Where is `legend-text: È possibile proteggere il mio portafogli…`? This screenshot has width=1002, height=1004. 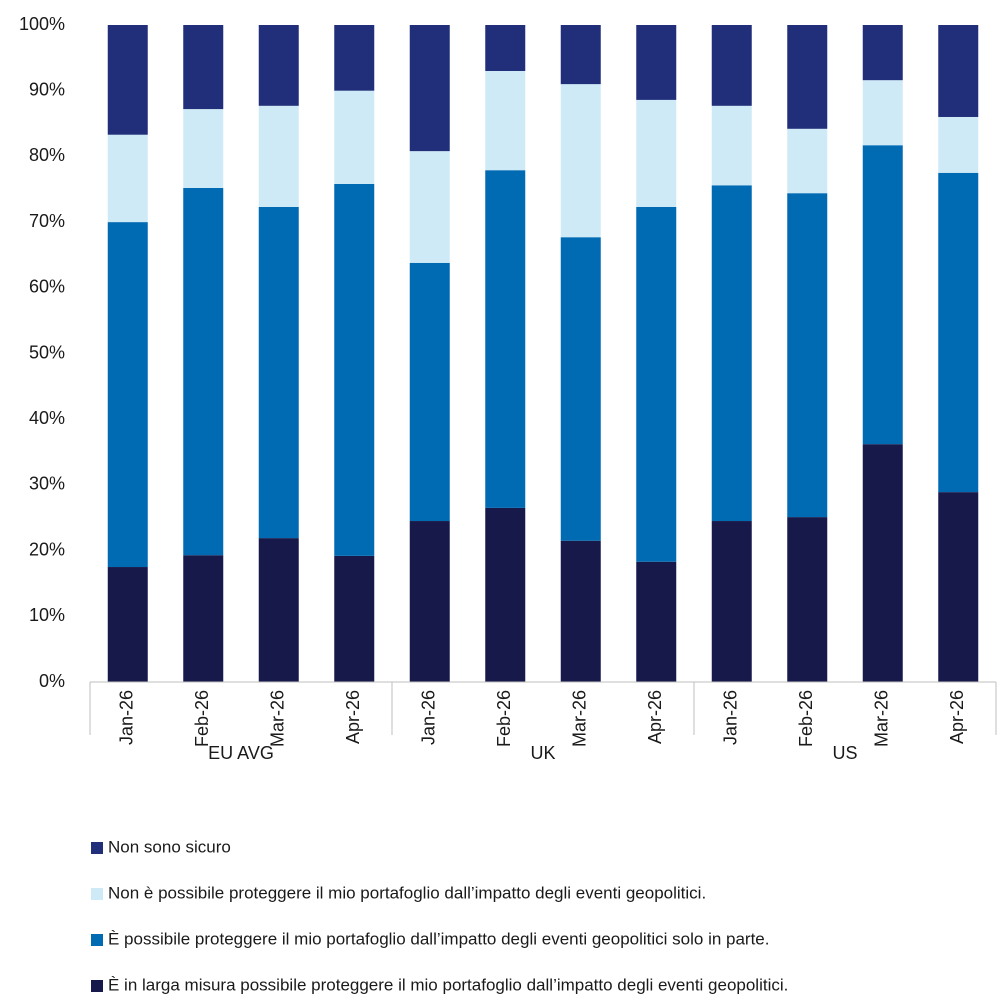
legend-text: È possibile proteggere il mio portafogli… is located at coordinates (439, 938).